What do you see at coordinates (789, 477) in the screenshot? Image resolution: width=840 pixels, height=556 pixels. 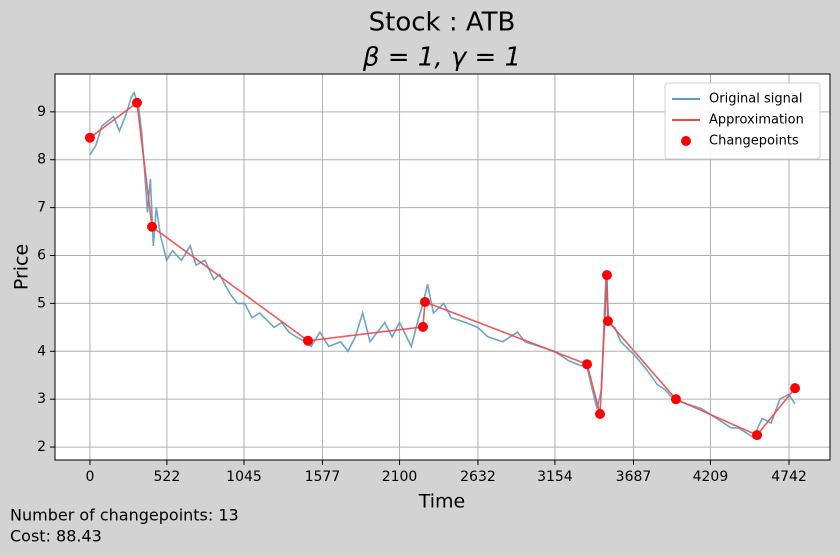 I see `x-tick-label: 4742` at bounding box center [789, 477].